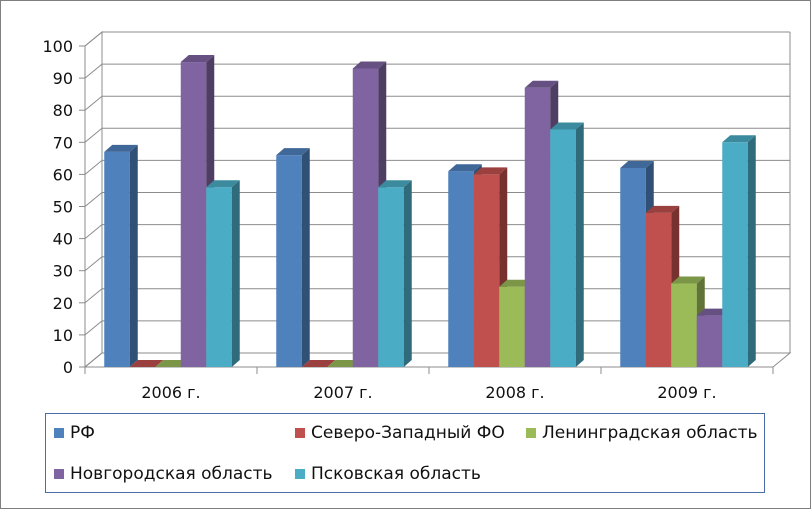  Describe the element at coordinates (396, 474) in the screenshot. I see `legend-label: Псковская область` at that location.